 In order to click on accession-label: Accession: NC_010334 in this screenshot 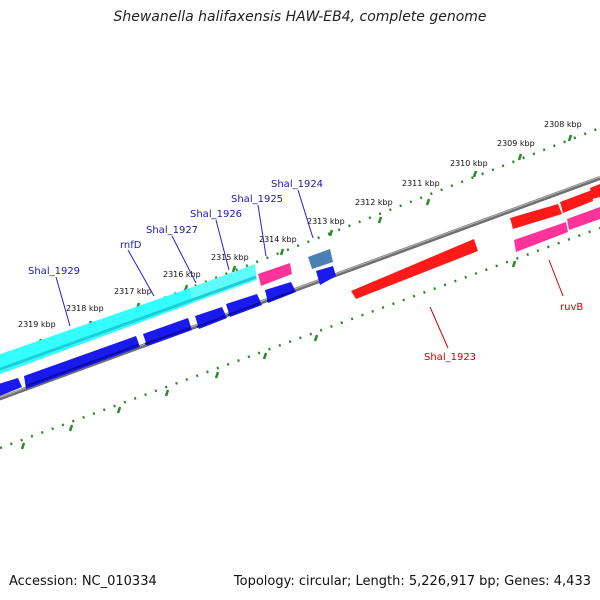, I will do `click(83, 581)`.